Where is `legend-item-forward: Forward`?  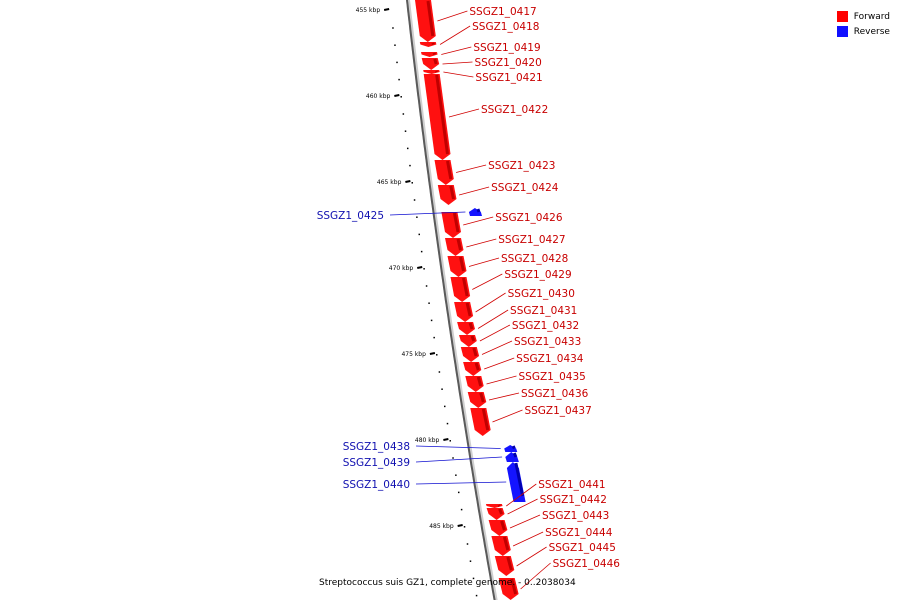 legend-item-forward: Forward is located at coordinates (863, 16).